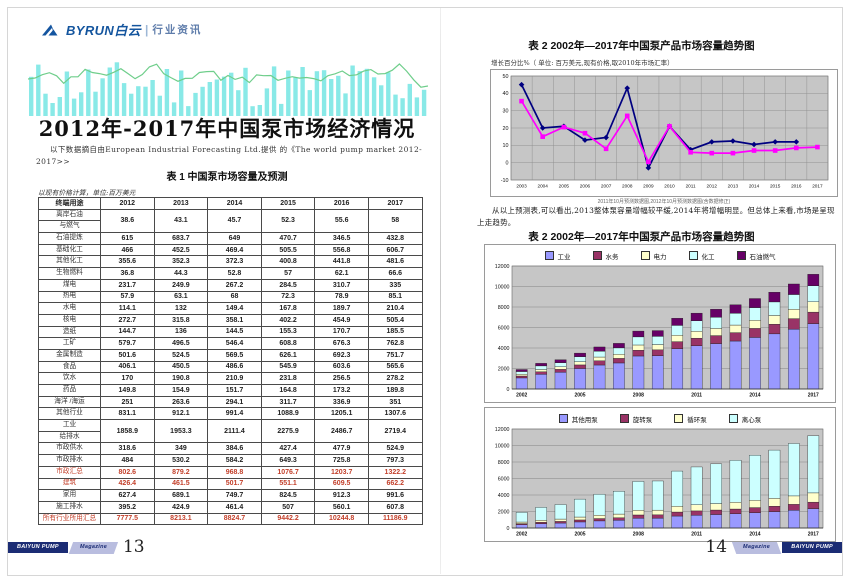  What do you see at coordinates (181, 332) in the screenshot?
I see `table-cell: 136` at bounding box center [181, 332].